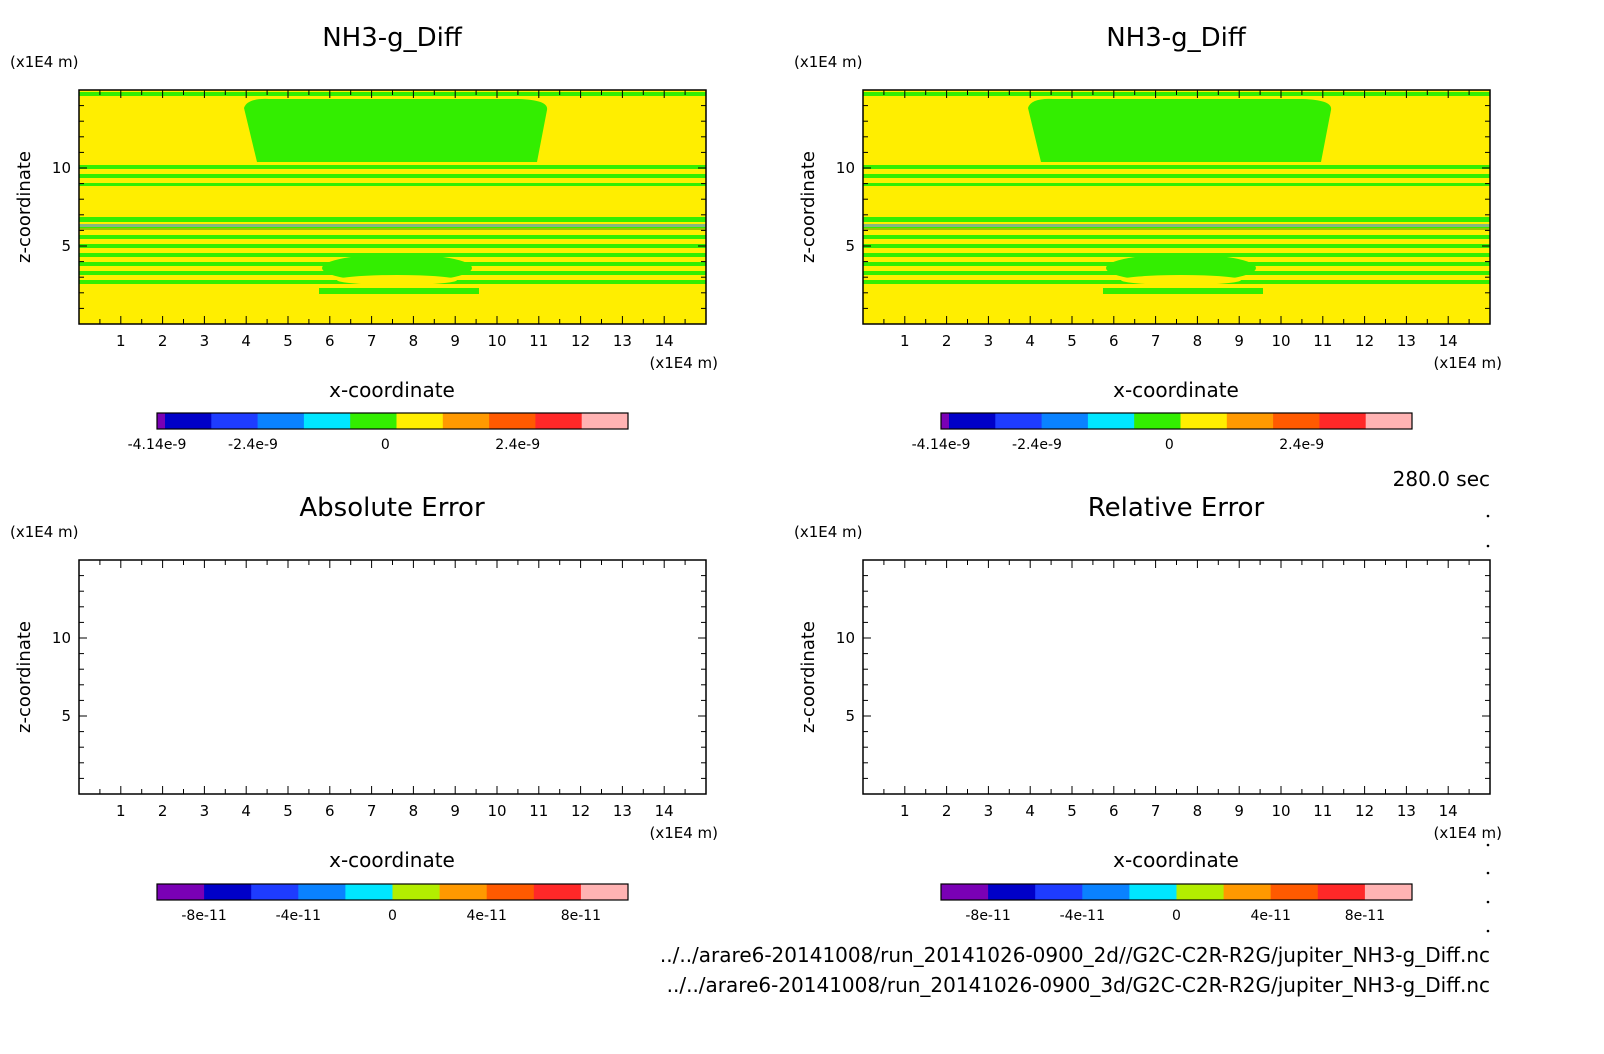  Describe the element at coordinates (1176, 677) in the screenshot. I see `plot-area` at that location.